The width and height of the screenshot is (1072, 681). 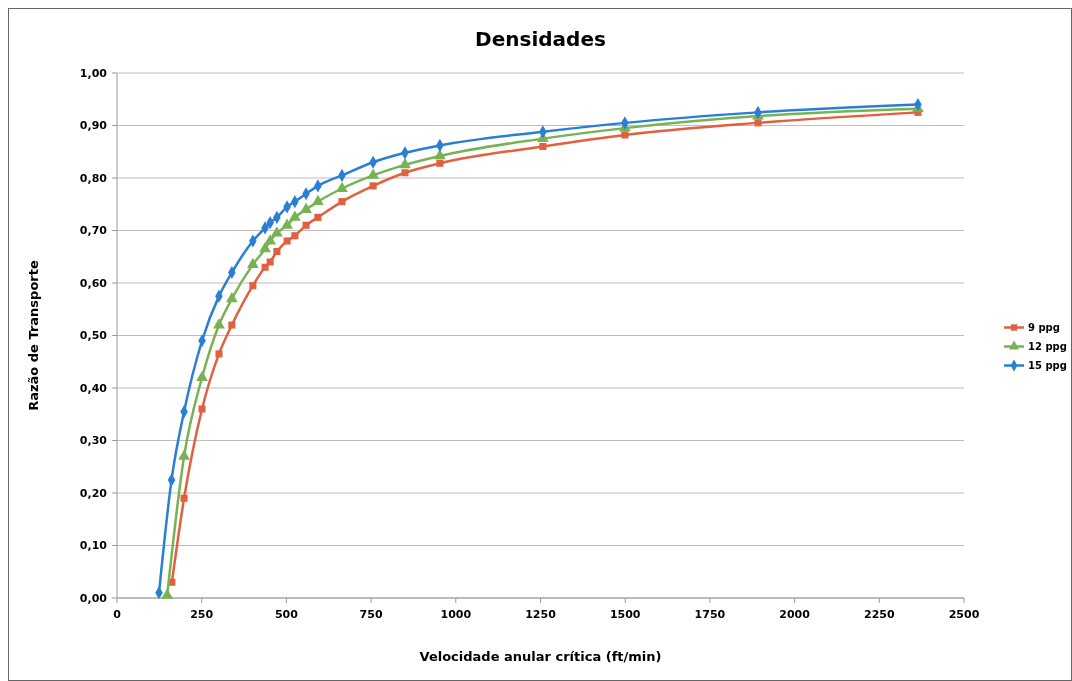 What do you see at coordinates (964, 614) in the screenshot?
I see `x-tick-label: 2500` at bounding box center [964, 614].